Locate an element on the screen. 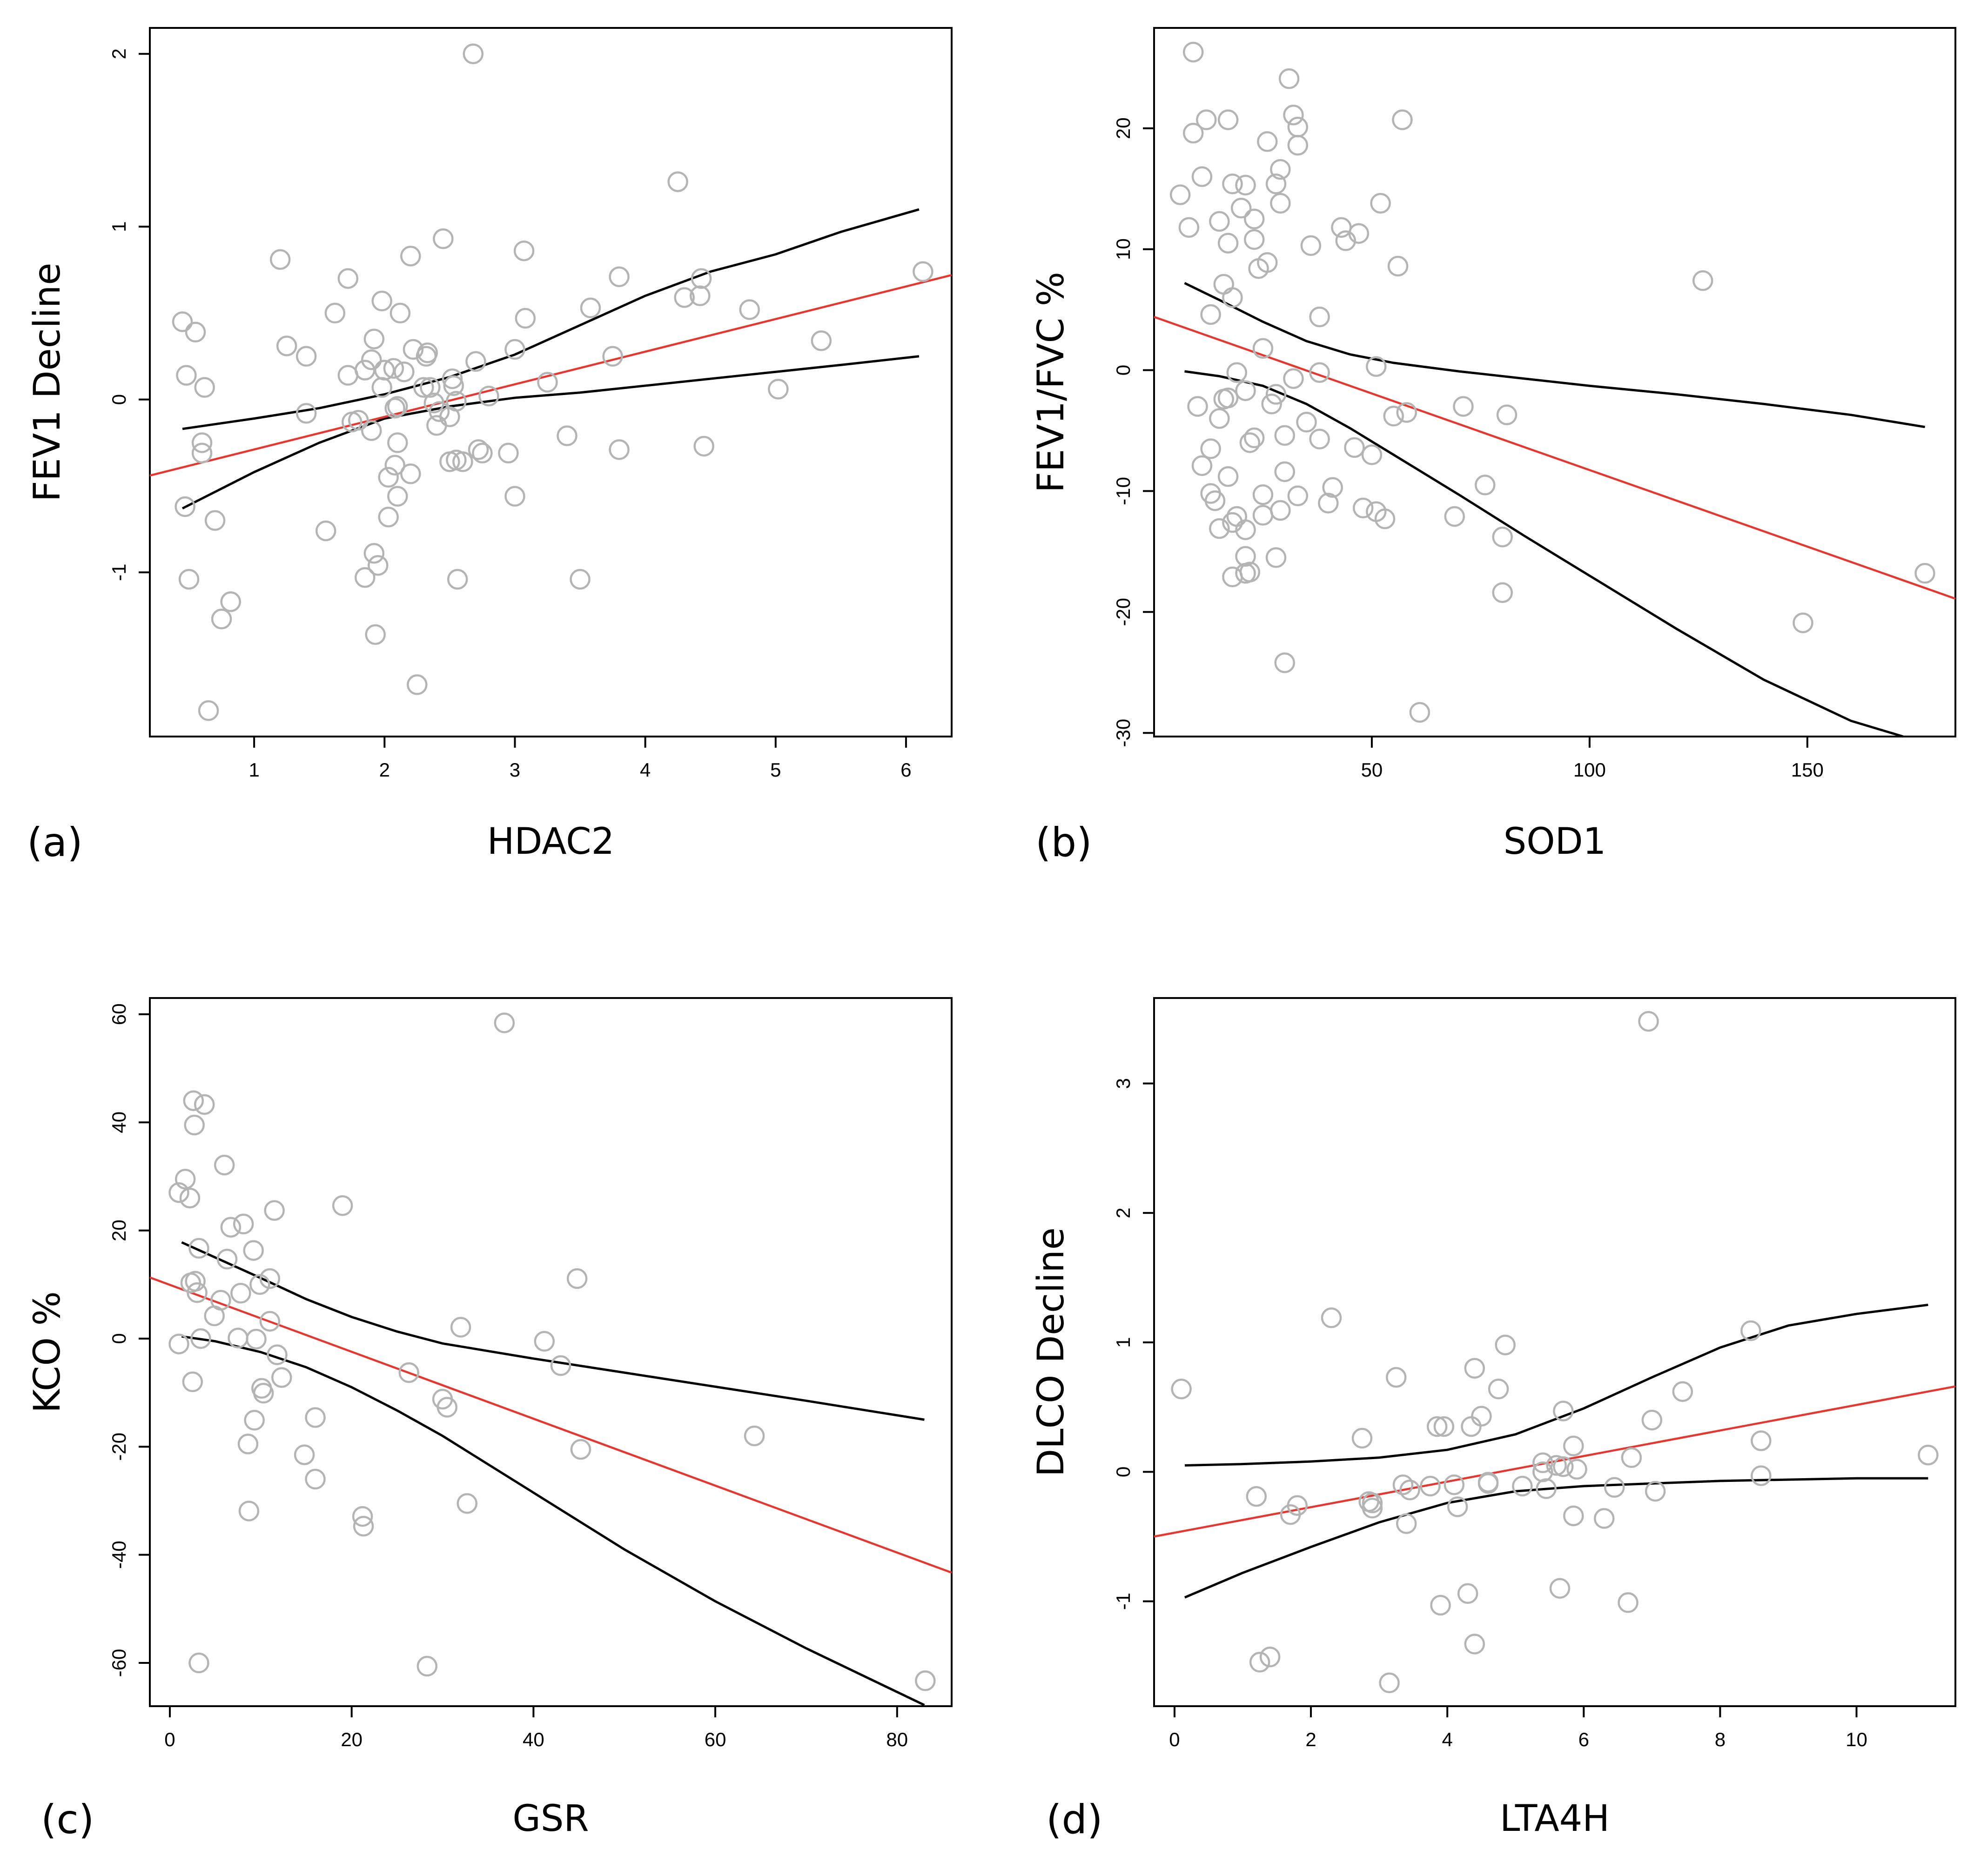  x-axis-title: SOD1 is located at coordinates (1555, 842).